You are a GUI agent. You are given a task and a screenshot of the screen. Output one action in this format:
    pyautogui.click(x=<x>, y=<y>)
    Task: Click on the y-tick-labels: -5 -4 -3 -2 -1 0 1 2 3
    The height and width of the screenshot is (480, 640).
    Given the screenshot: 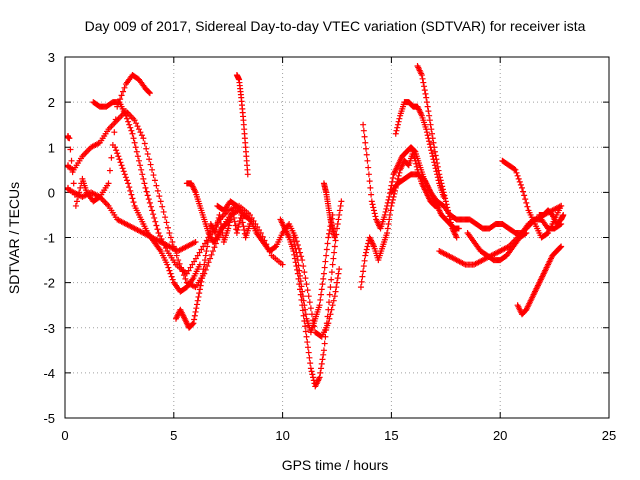 What is the action you would take?
    pyautogui.click(x=49, y=238)
    